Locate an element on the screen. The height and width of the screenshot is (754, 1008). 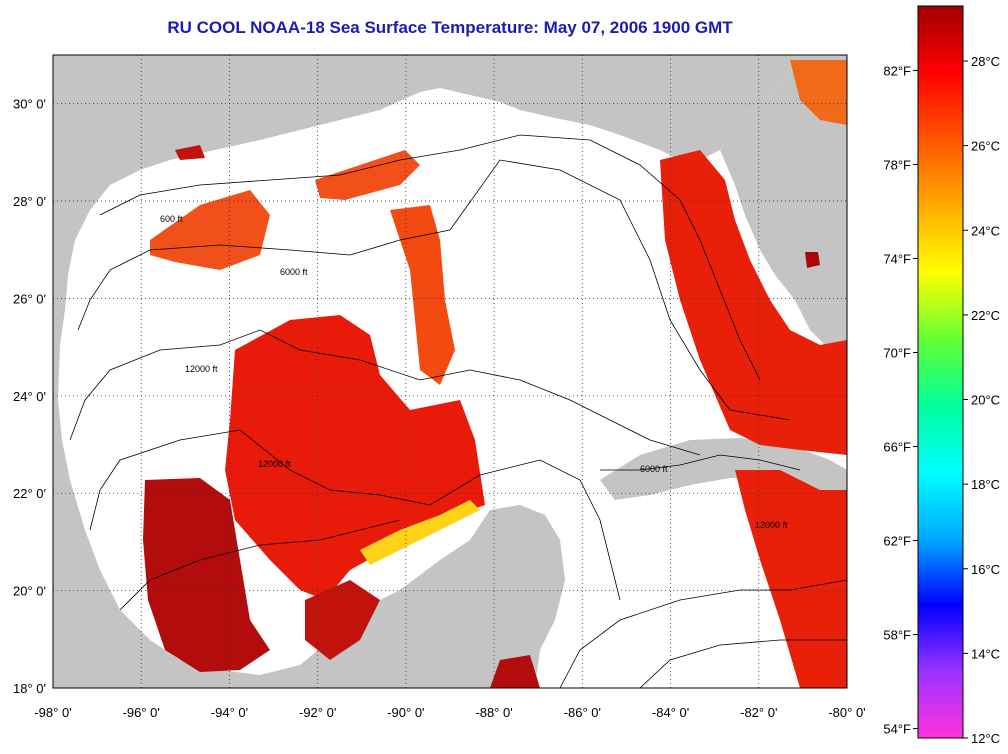
fahrenheit-label: 62°F is located at coordinates (897, 541).